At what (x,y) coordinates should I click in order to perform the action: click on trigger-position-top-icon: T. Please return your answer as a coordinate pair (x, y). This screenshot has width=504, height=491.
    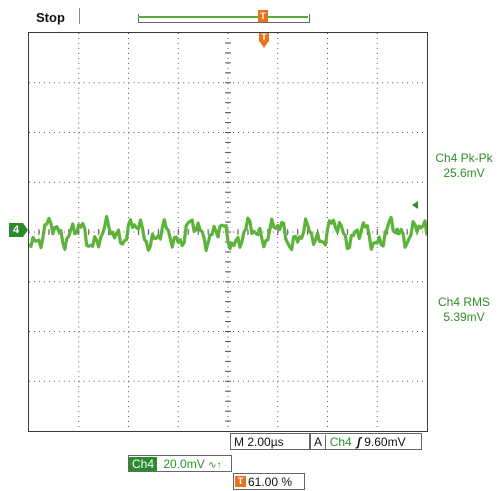
    Looking at the image, I should click on (263, 16).